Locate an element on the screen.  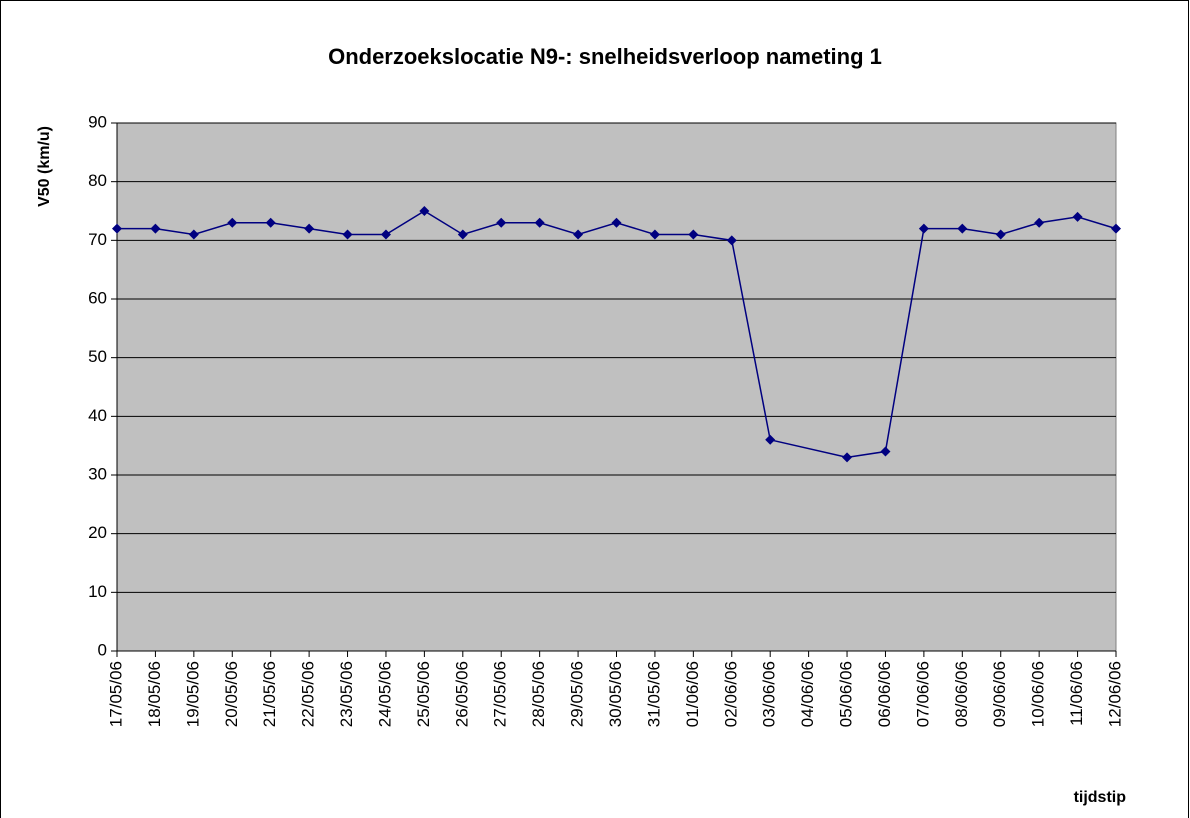
x-tick-label: 29/05/06 is located at coordinates (577, 694).